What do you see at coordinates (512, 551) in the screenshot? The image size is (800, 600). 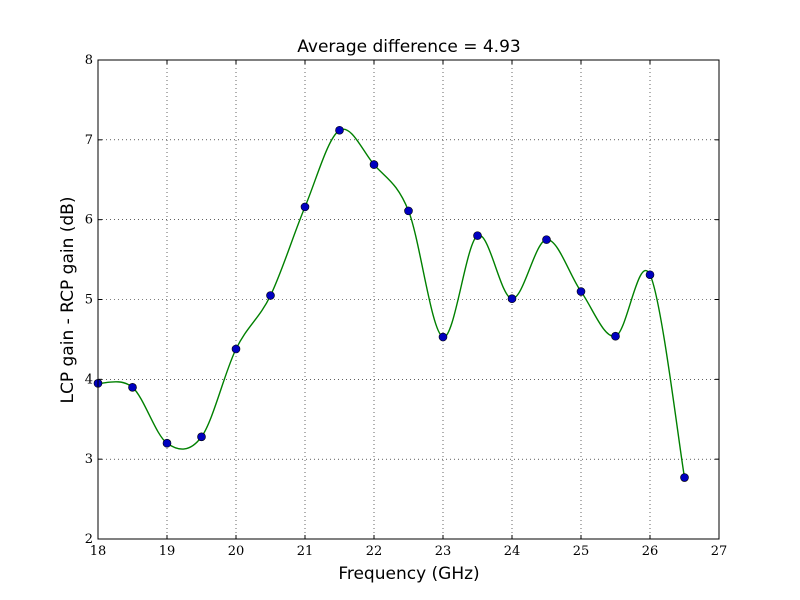 I see `x-tick-label: 24` at bounding box center [512, 551].